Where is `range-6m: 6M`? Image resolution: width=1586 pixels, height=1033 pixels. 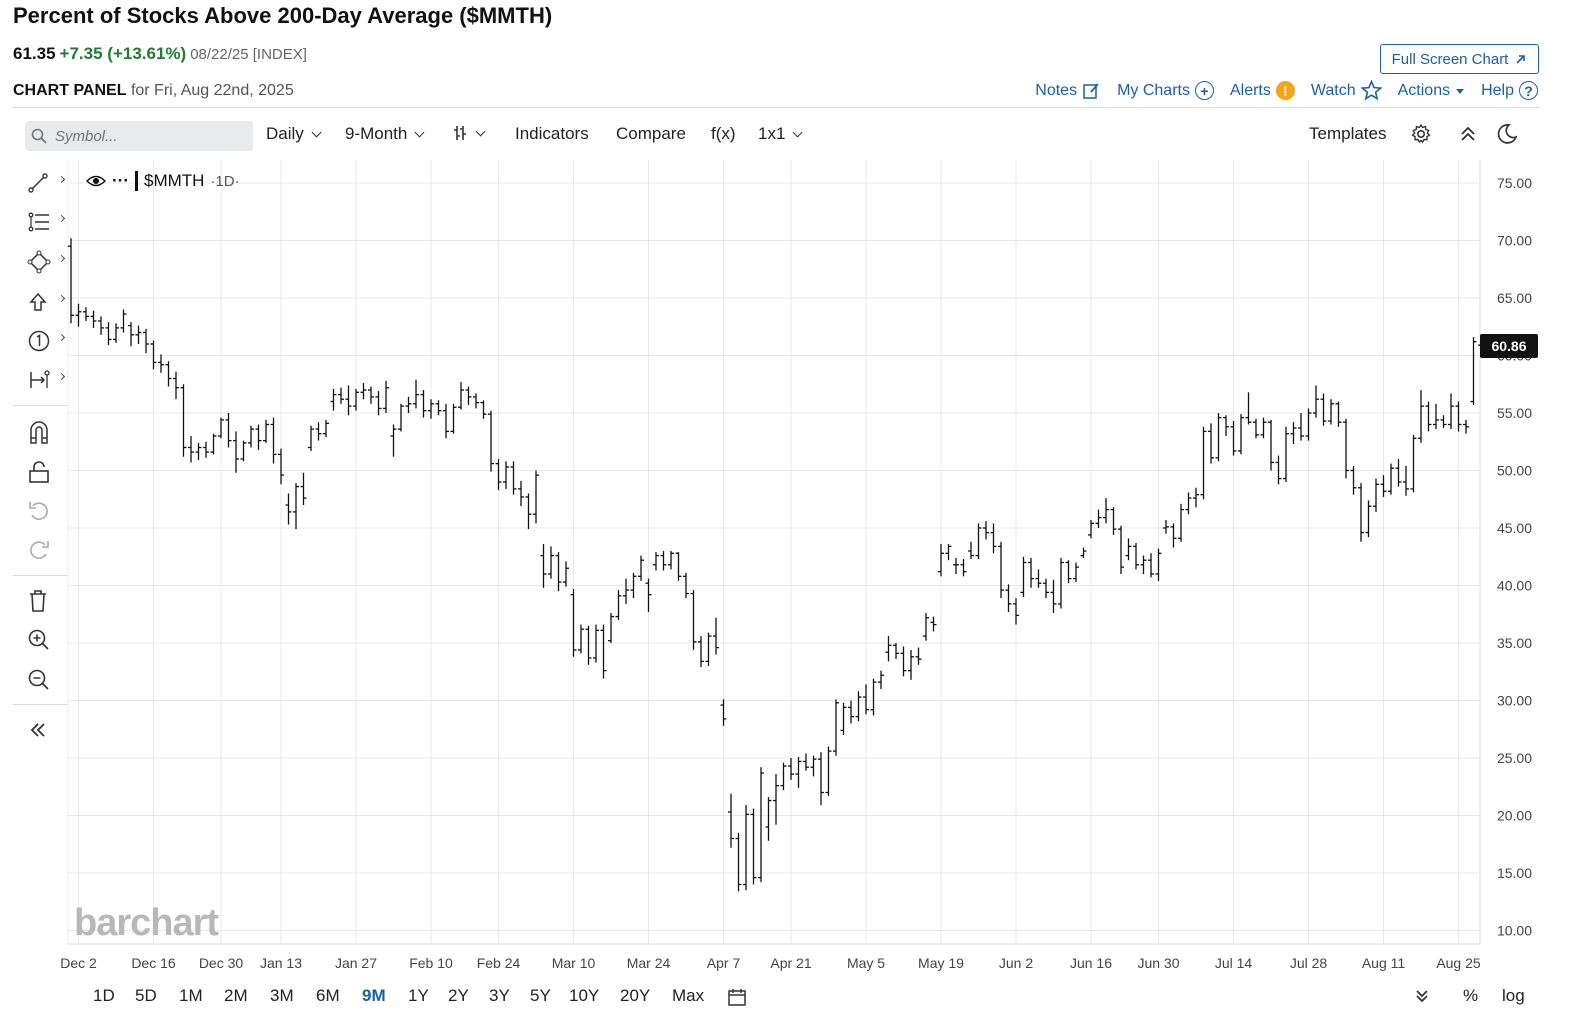 range-6m: 6M is located at coordinates (328, 995).